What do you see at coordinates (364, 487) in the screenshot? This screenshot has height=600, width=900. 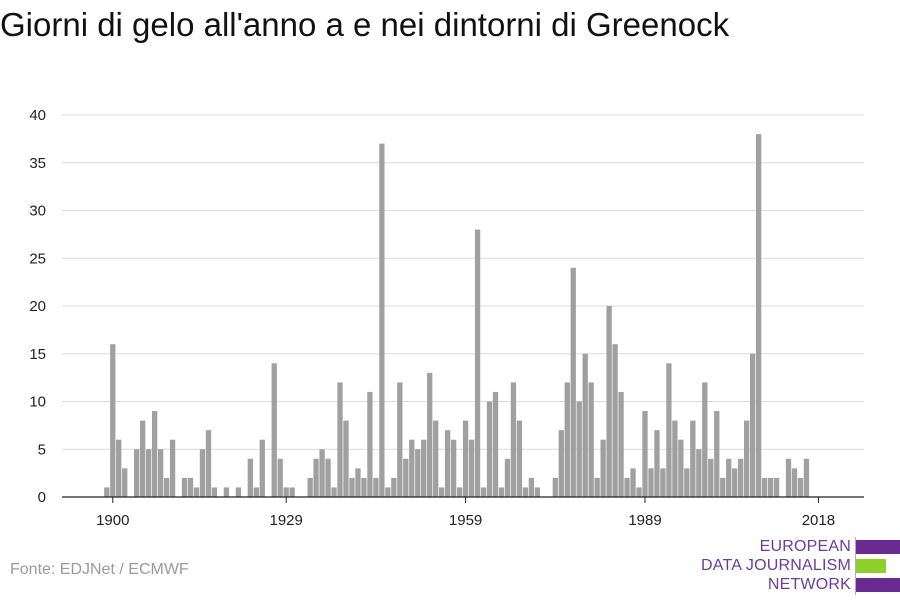 I see `bar-1942` at bounding box center [364, 487].